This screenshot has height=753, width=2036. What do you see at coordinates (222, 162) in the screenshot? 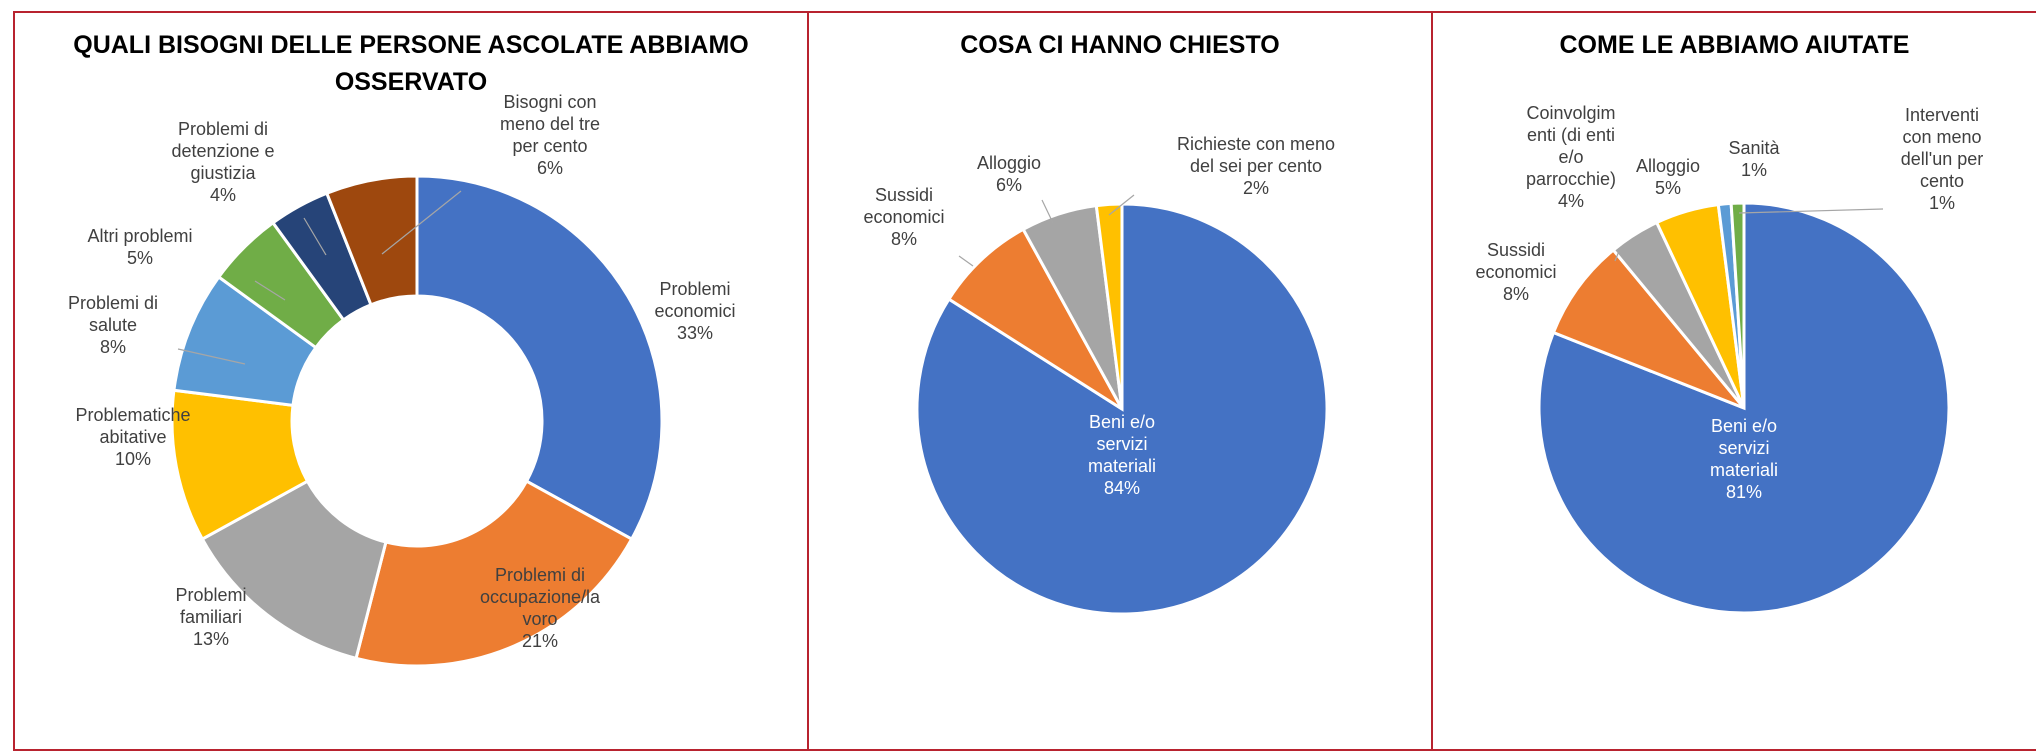
I see `slice-label: Problemi di detenzione e giustizia 4%` at bounding box center [222, 162].